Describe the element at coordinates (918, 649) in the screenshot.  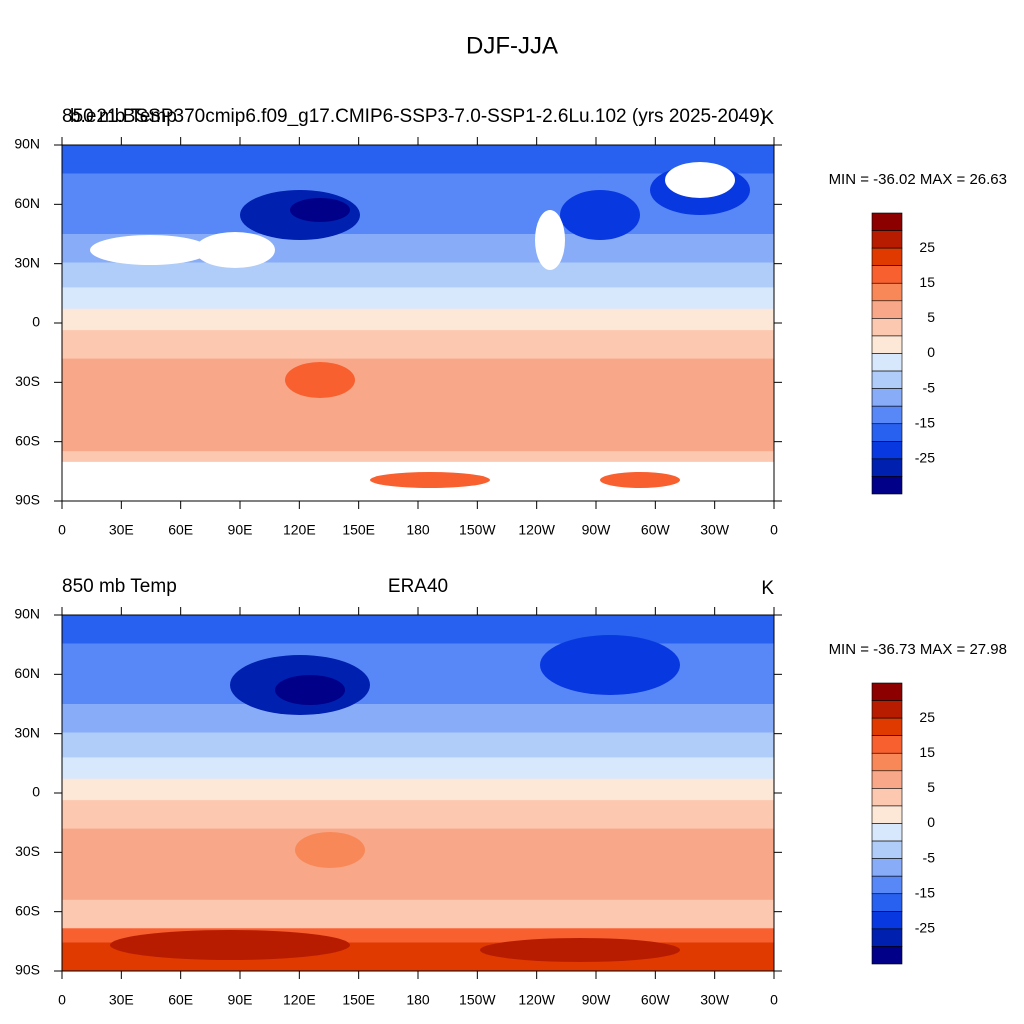
I see `min-max: MIN = -36.73 MAX = 27.98` at that location.